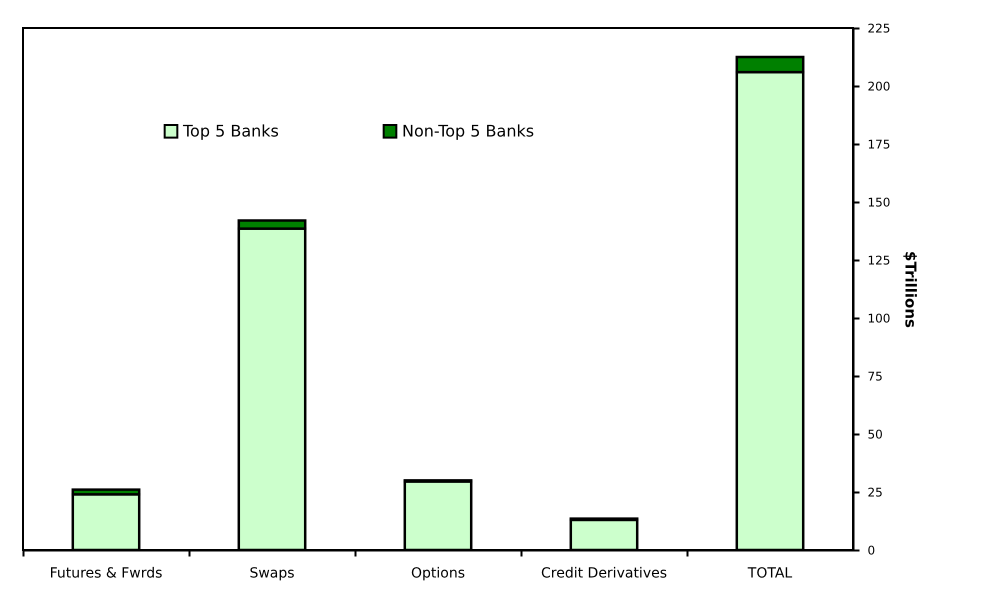  What do you see at coordinates (468, 130) in the screenshot?
I see `legend-label: Non-Top 5 Banks` at bounding box center [468, 130].